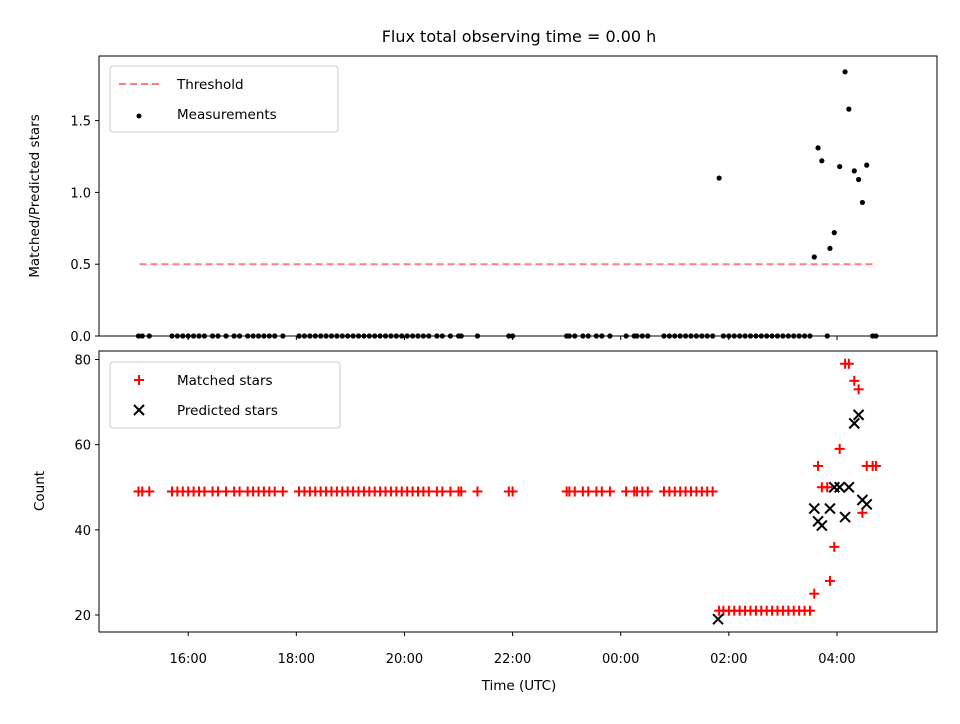 The image size is (960, 724). I want to click on bottom-x-axis-label: Time (UTC), so click(519, 686).